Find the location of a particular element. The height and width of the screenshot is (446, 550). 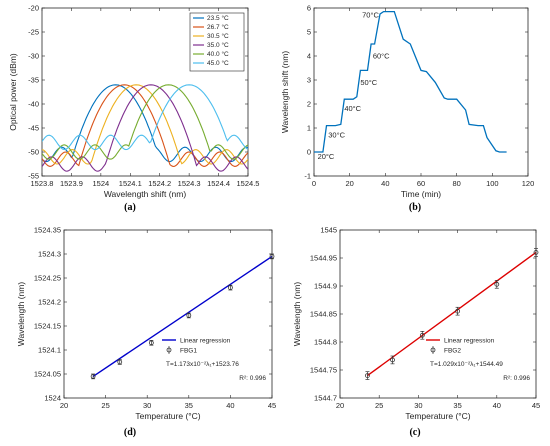

x-tick-label: 80 is located at coordinates (456, 183).